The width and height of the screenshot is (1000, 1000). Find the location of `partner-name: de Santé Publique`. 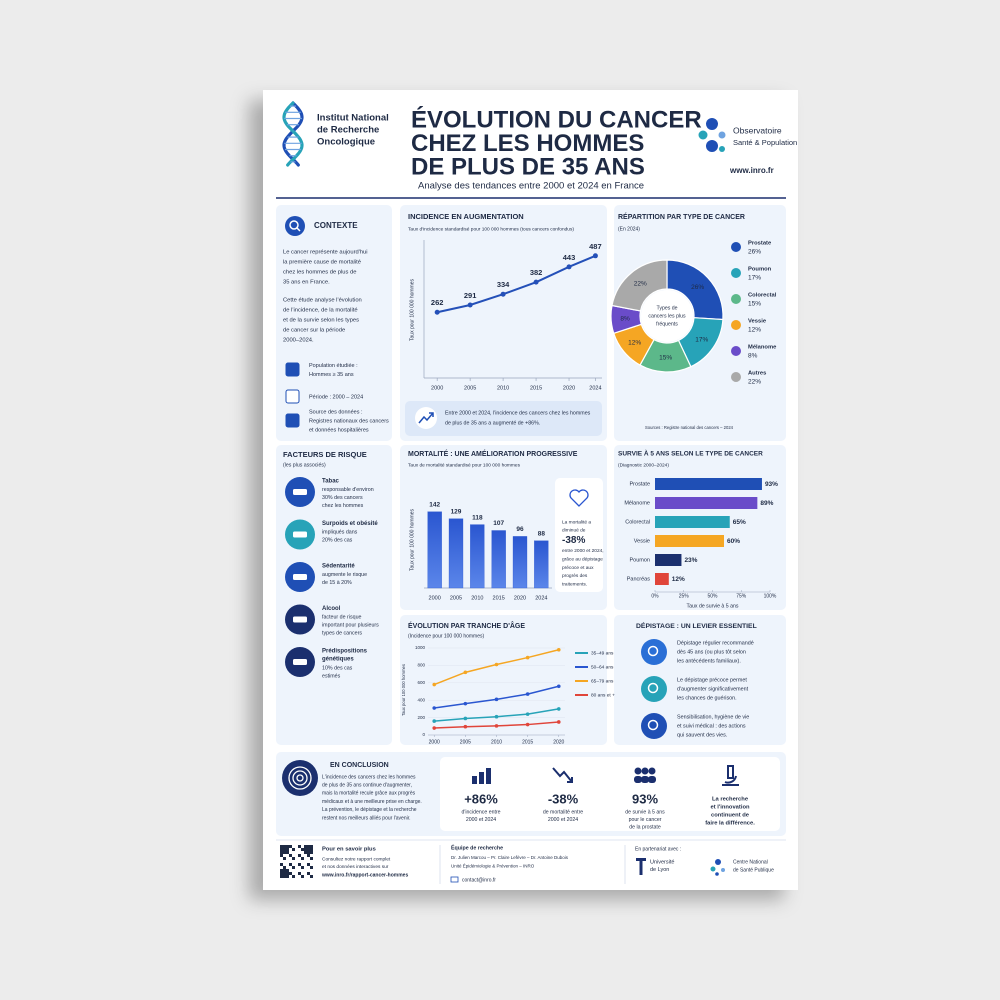

partner-name: de Santé Publique is located at coordinates (753, 870).